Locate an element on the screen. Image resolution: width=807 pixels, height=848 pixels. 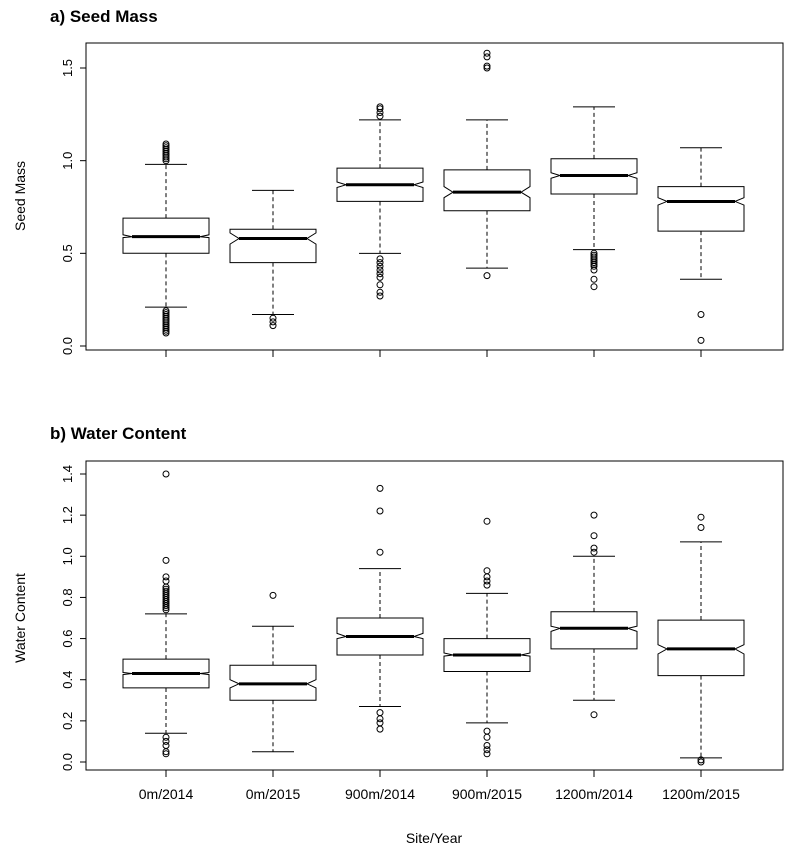
box-0m-2015-seed-mass is located at coordinates (273, 259).